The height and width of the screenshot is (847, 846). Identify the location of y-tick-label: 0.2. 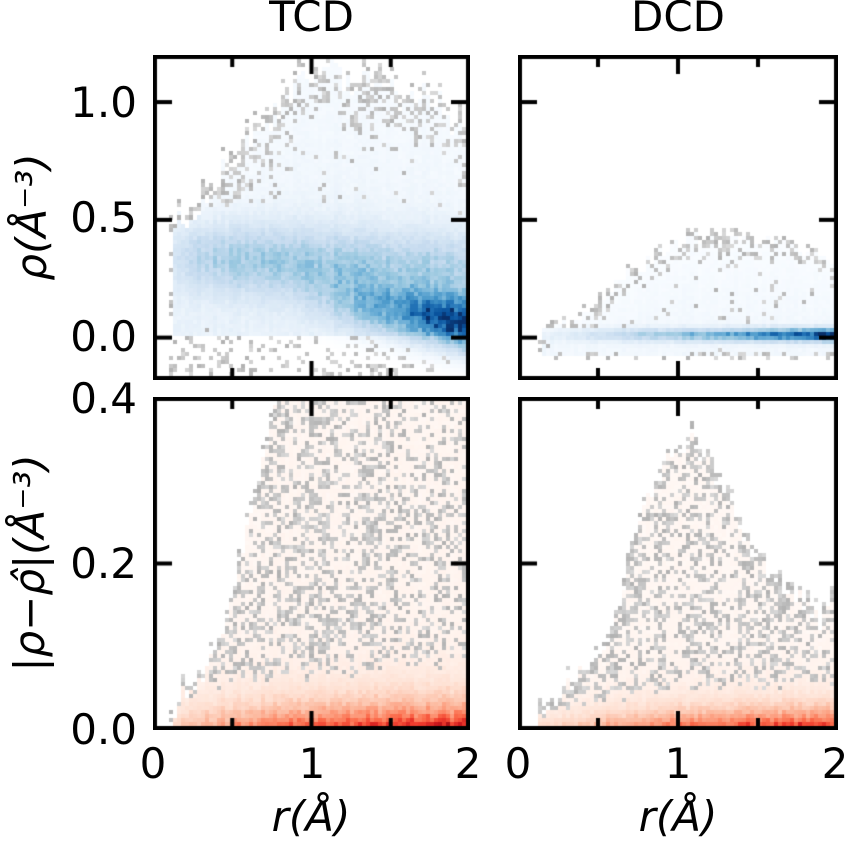
(103, 563).